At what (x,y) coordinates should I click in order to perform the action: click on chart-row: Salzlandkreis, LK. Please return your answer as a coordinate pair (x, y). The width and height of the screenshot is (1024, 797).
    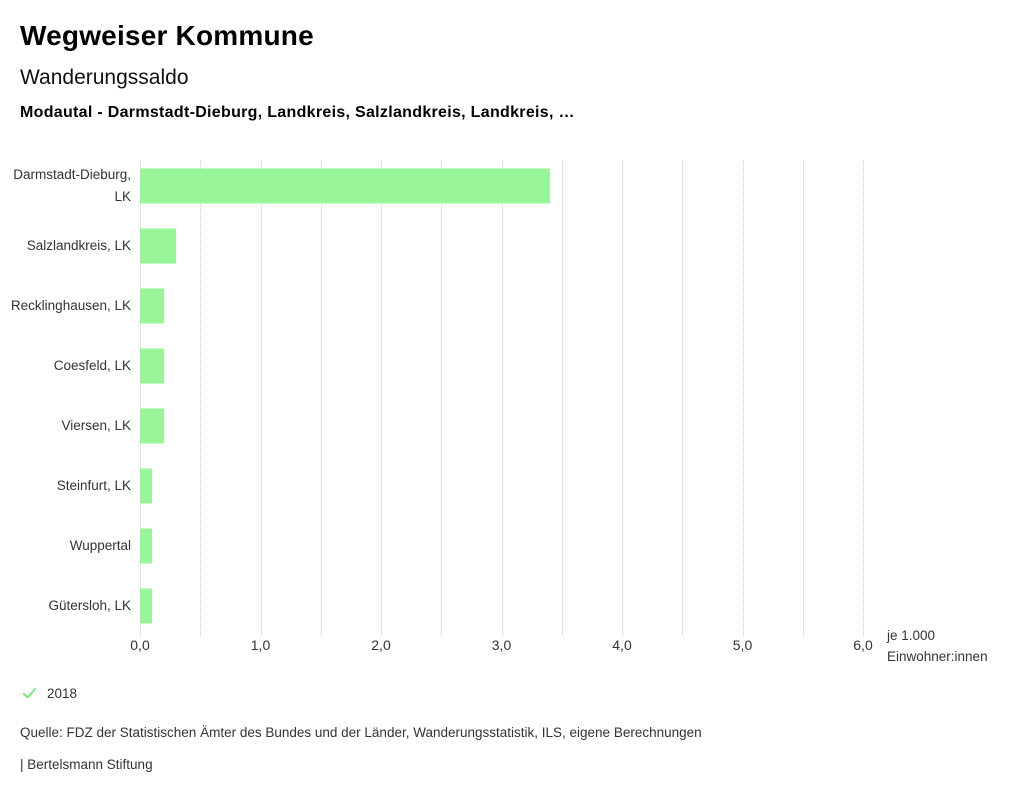
    Looking at the image, I should click on (435, 246).